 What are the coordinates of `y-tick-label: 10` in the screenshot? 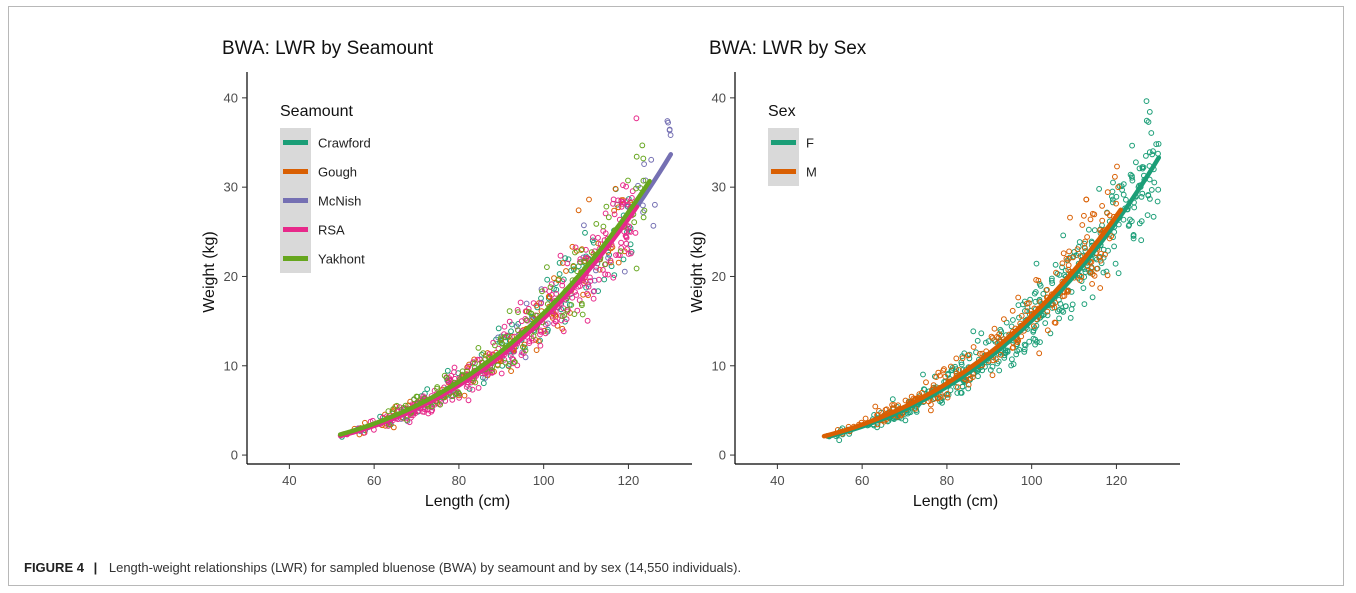 It's located at (231, 365).